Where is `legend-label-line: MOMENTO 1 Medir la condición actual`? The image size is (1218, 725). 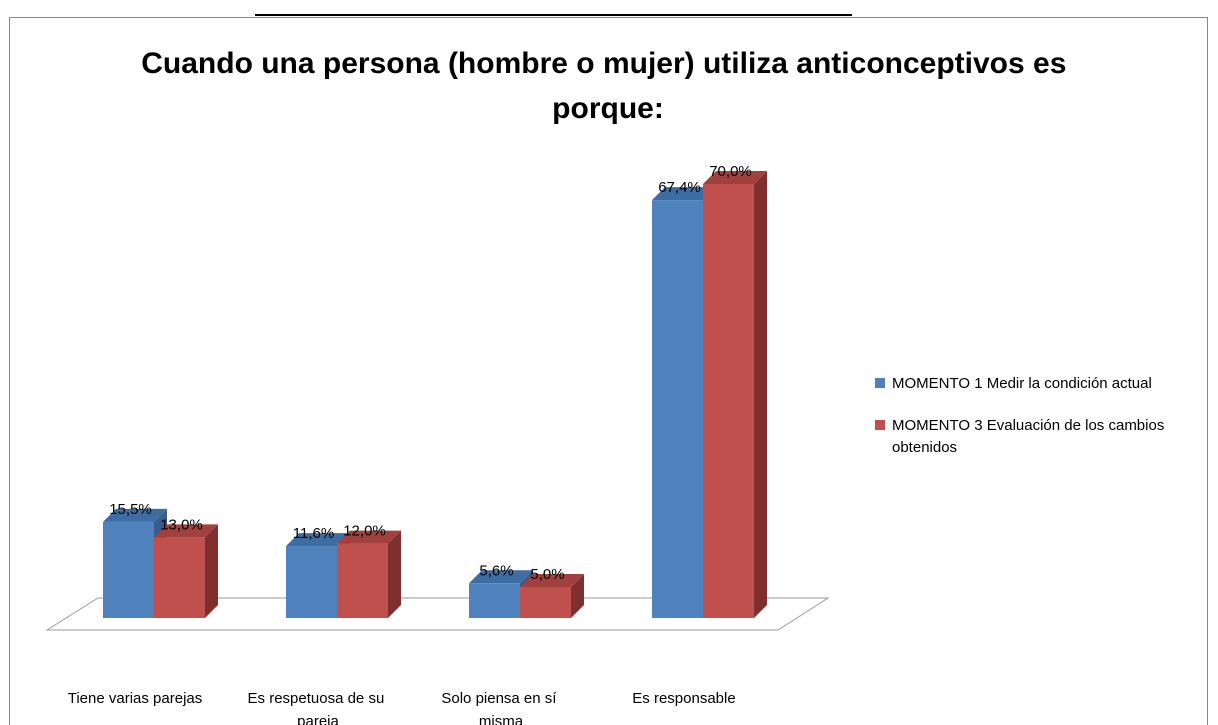 legend-label-line: MOMENTO 1 Medir la condición actual is located at coordinates (1022, 383).